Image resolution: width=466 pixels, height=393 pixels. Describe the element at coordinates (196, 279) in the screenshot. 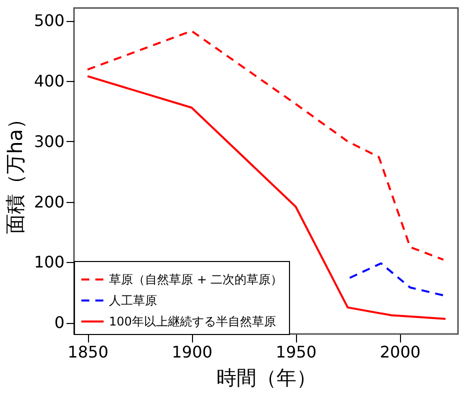

I see `legend-label: 草原（自然草原 + 二次的草原）` at that location.